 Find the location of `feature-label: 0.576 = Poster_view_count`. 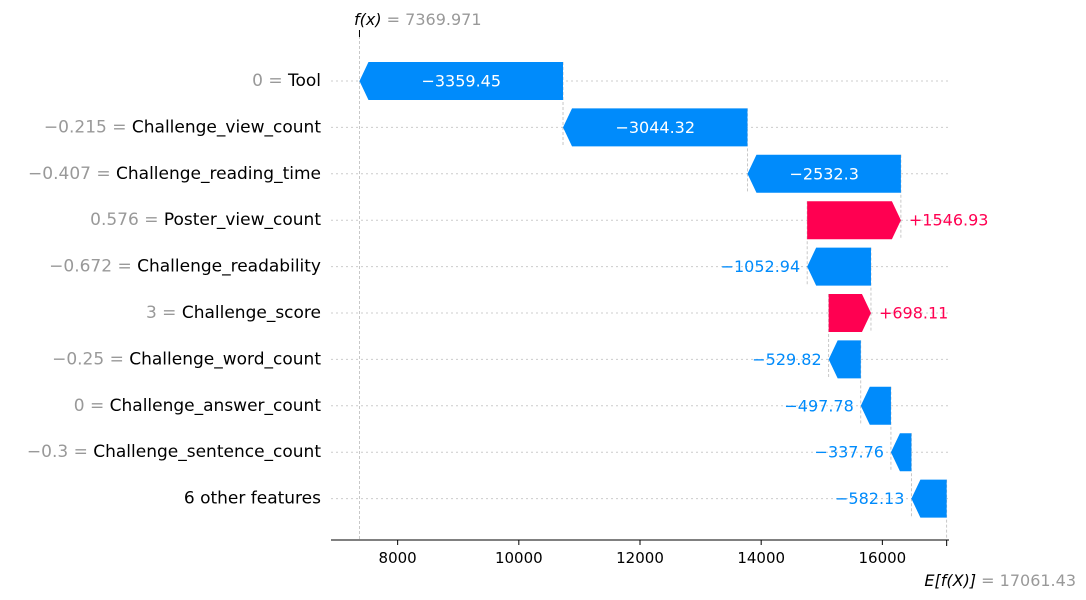

feature-label: 0.576 = Poster_view_count is located at coordinates (205, 220).